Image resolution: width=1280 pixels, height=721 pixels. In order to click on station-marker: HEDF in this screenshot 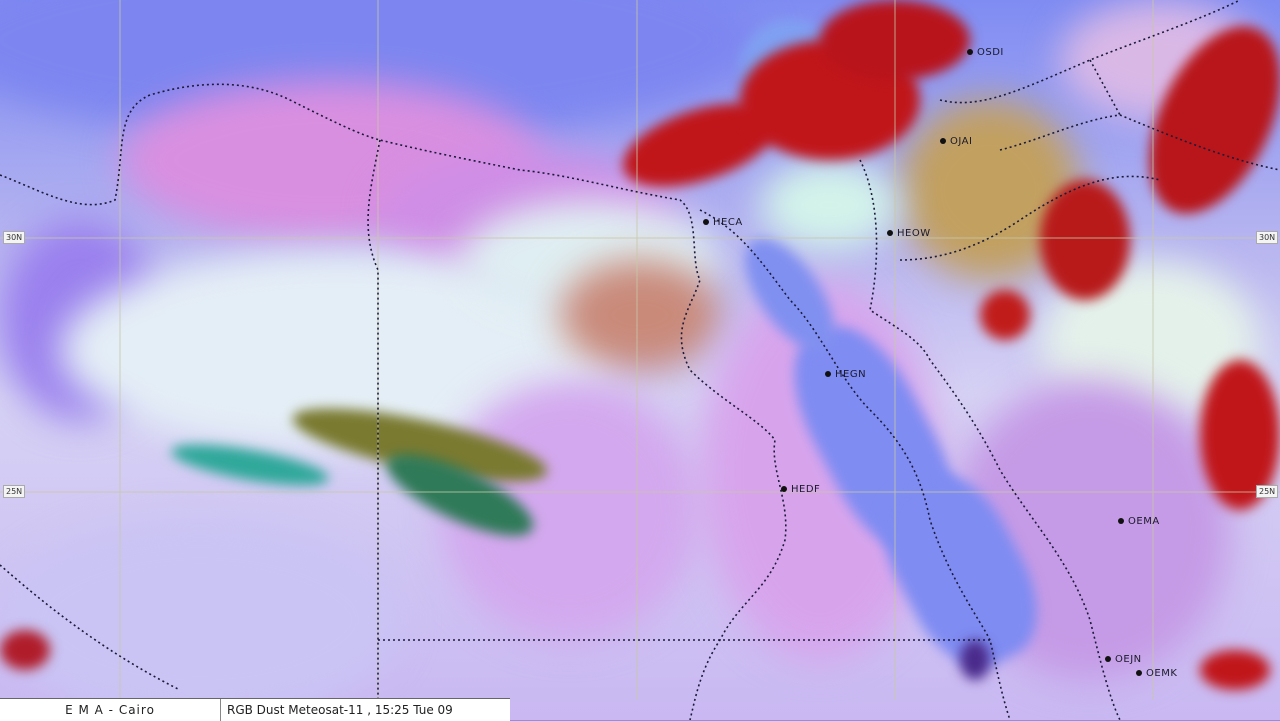, I will do `click(800, 489)`.